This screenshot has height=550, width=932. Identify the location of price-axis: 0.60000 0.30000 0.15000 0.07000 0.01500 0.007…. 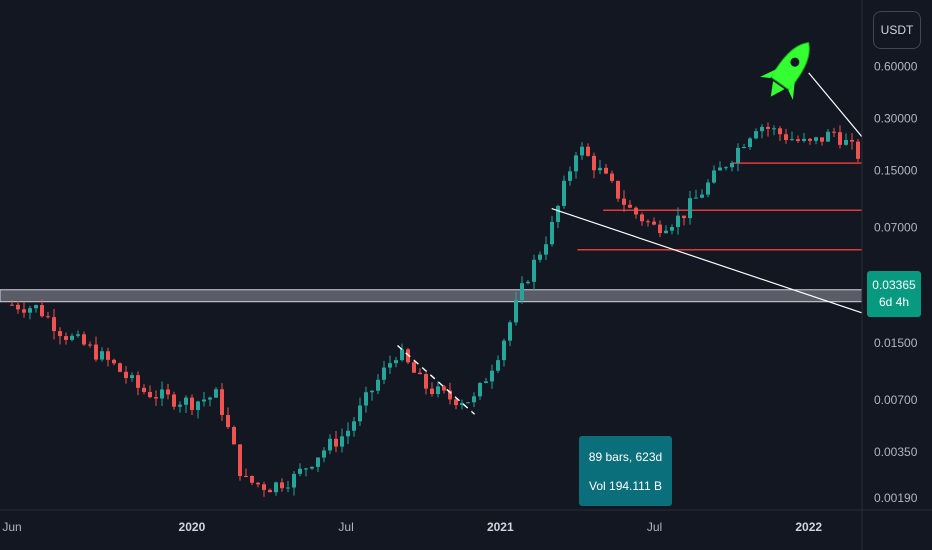
(896, 282).